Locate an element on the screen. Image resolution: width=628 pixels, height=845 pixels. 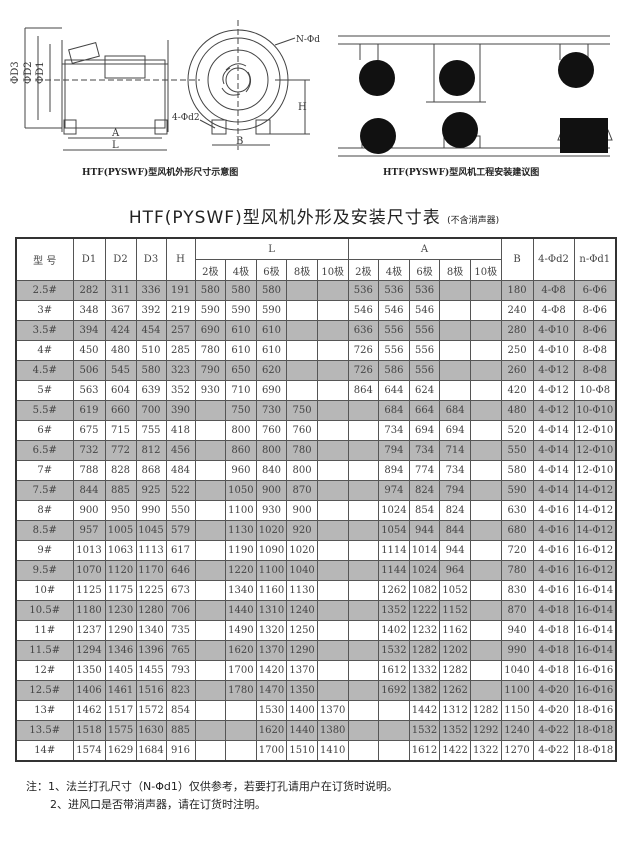
table-cell: 734 is located at coordinates (455, 470).